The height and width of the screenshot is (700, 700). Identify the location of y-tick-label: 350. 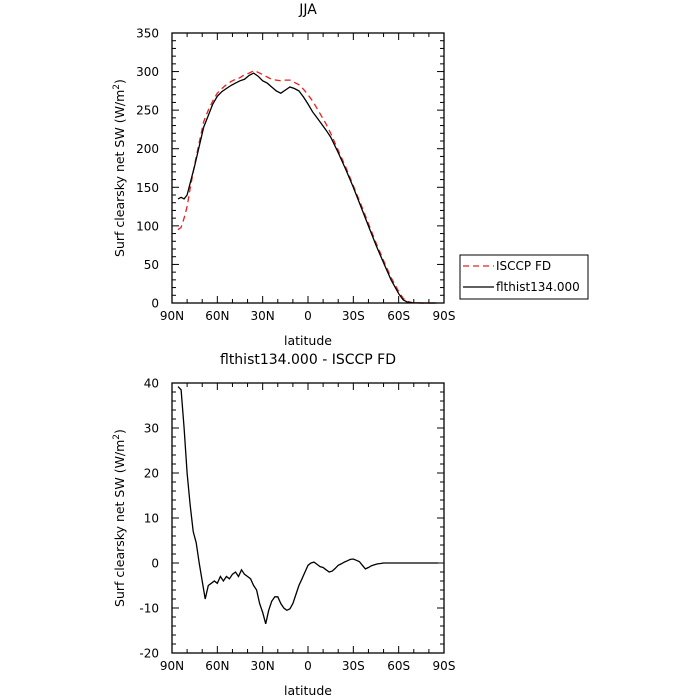
(147, 34).